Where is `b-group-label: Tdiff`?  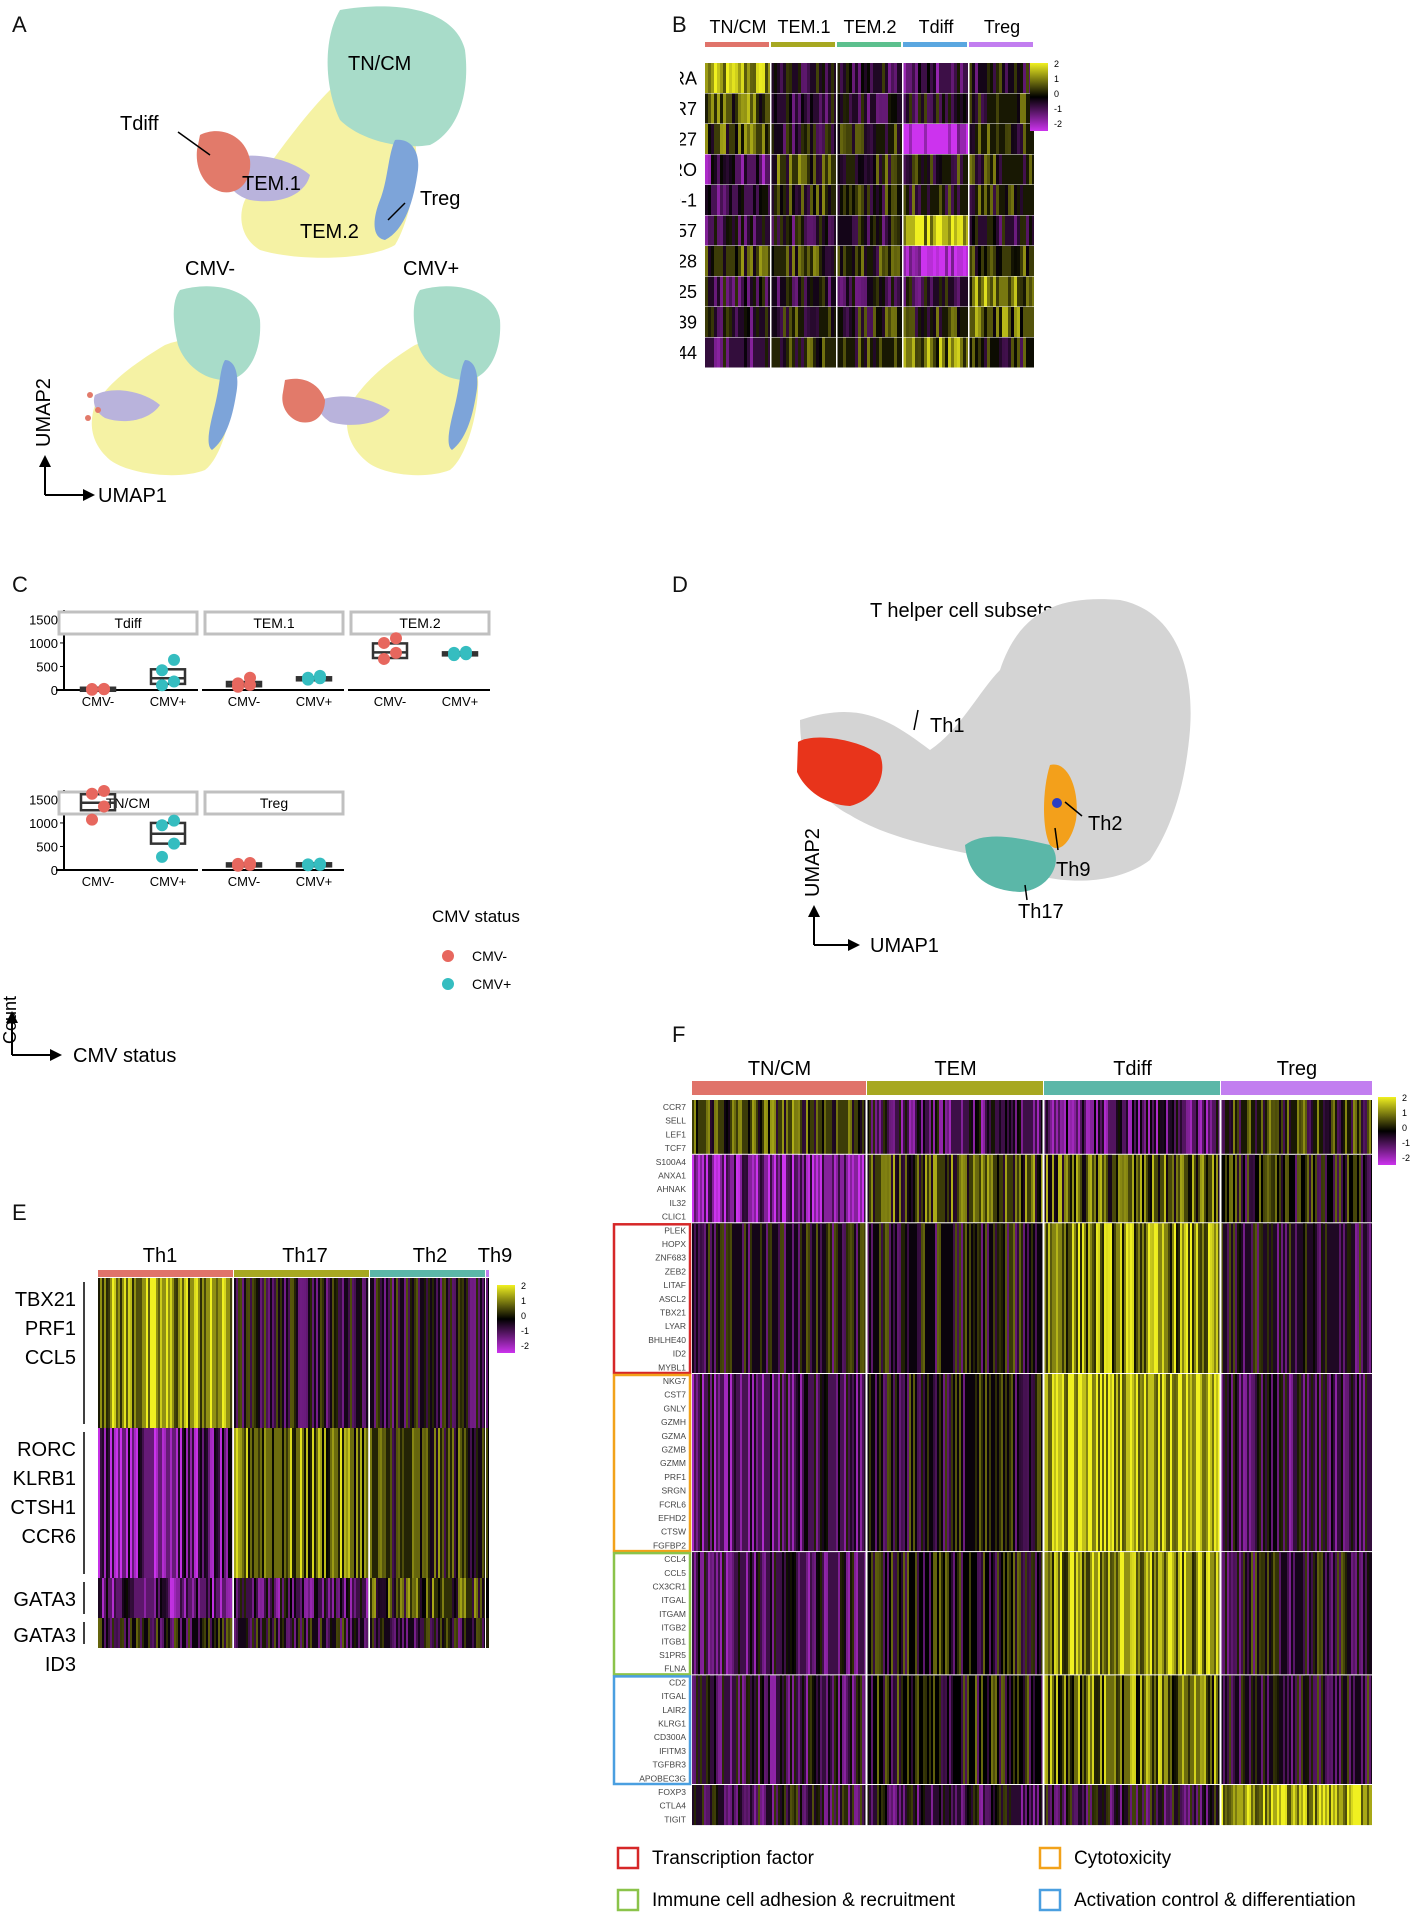
b-group-label: Tdiff is located at coordinates (937, 27).